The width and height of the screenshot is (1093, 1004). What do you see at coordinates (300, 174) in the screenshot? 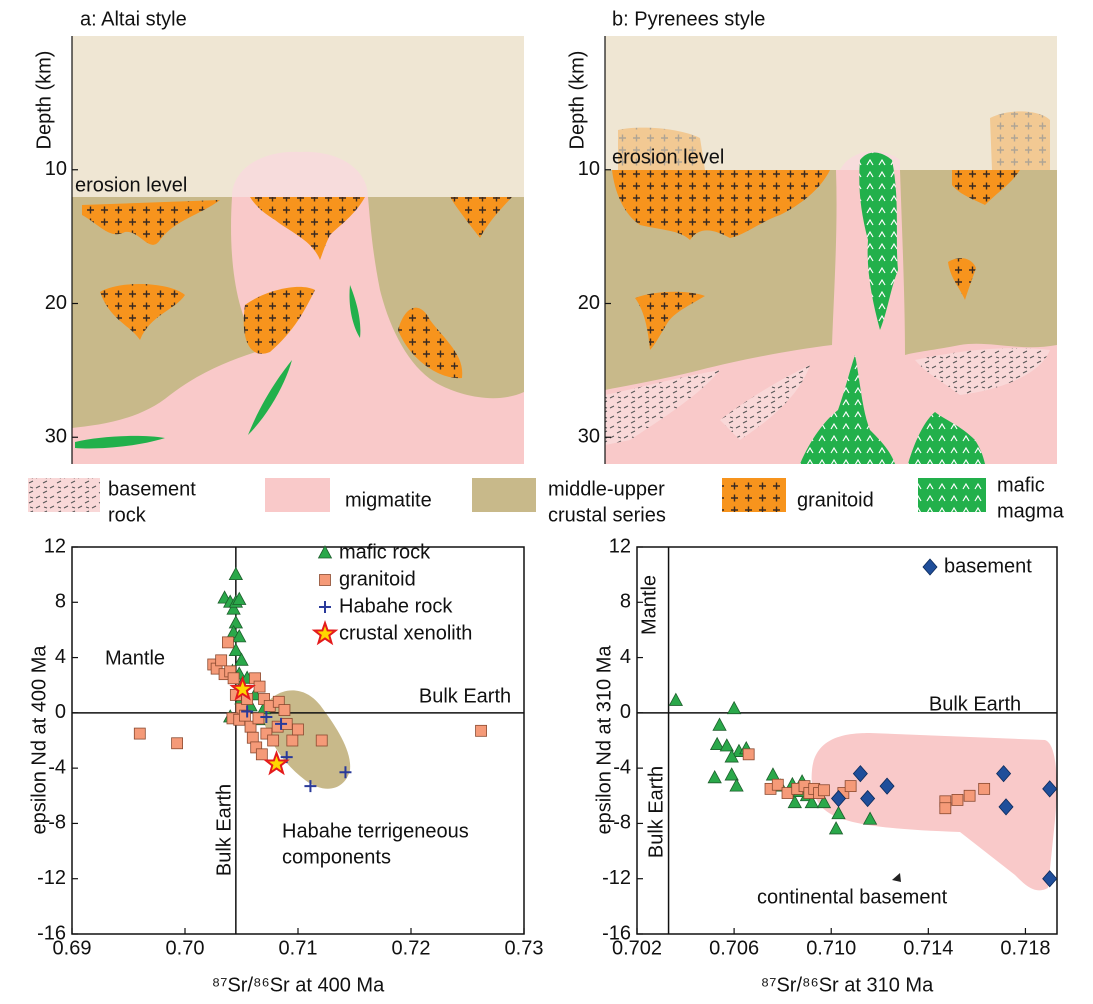
I see `dome` at bounding box center [300, 174].